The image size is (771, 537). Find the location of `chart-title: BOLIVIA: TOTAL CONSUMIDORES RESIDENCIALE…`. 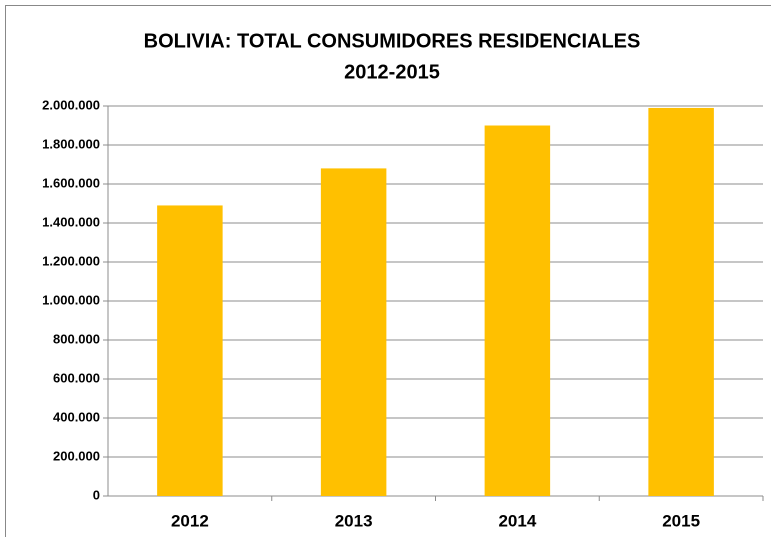

chart-title: BOLIVIA: TOTAL CONSUMIDORES RESIDENCIALE… is located at coordinates (392, 41).